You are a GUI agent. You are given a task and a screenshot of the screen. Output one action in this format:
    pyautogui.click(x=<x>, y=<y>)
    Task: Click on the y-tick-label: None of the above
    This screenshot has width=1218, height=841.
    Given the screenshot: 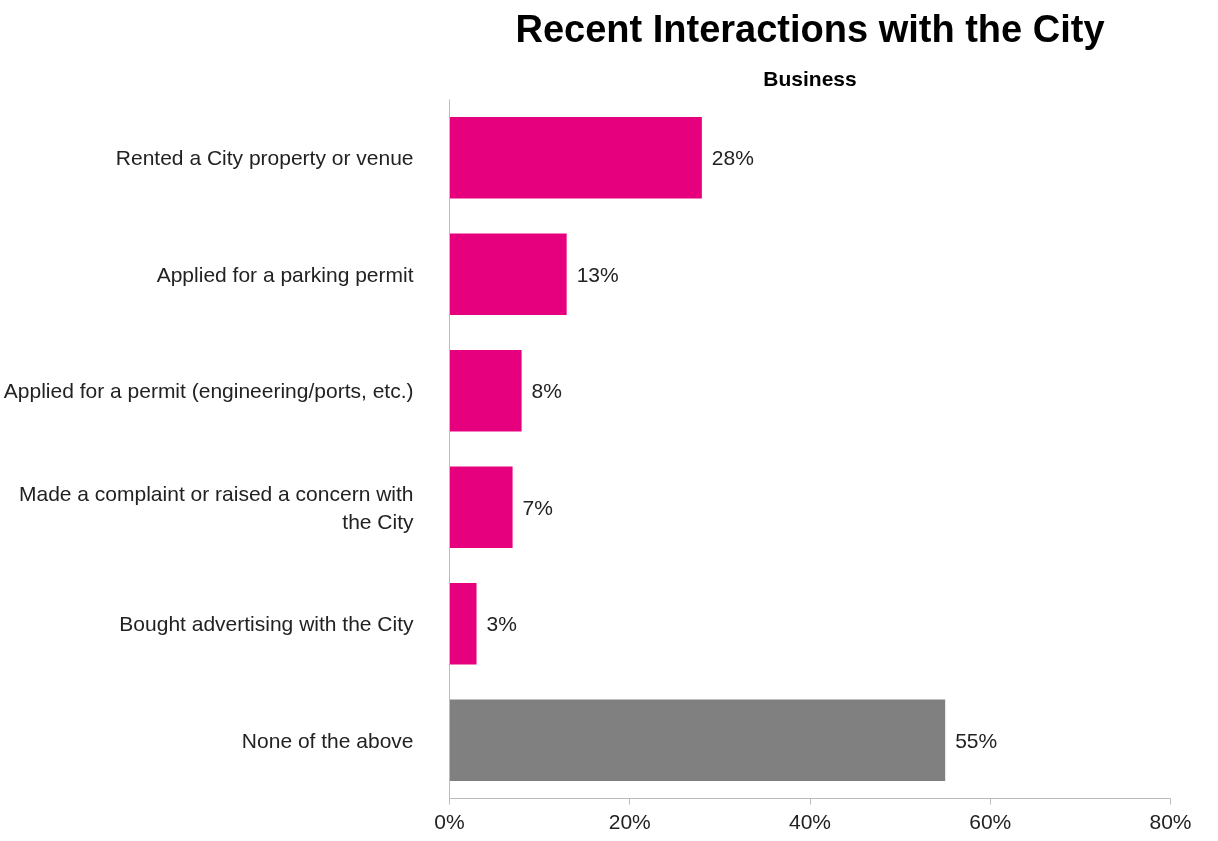 What is the action you would take?
    pyautogui.click(x=327, y=740)
    